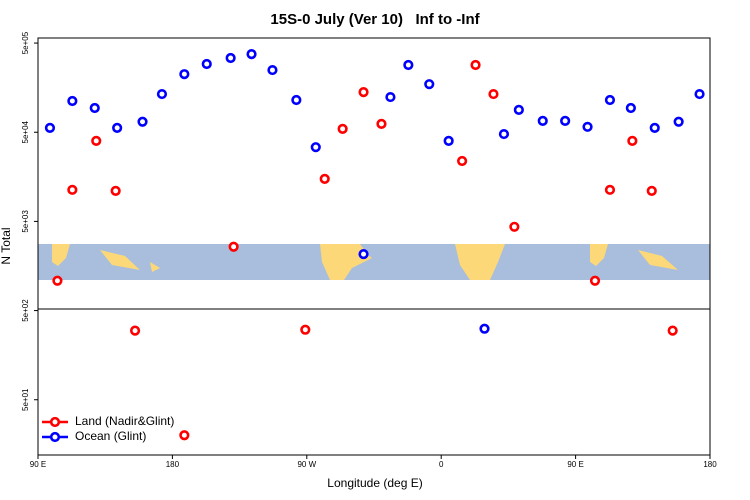  Describe the element at coordinates (25, 221) in the screenshot. I see `y-tick-label: 5e+03` at that location.